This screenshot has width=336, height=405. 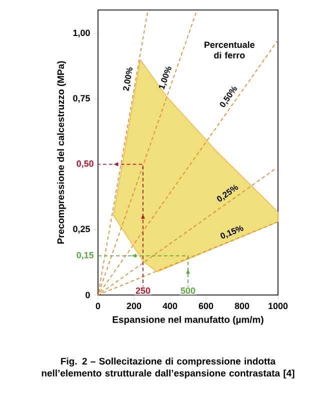 I want to click on text: 0,15%, so click(x=232, y=232).